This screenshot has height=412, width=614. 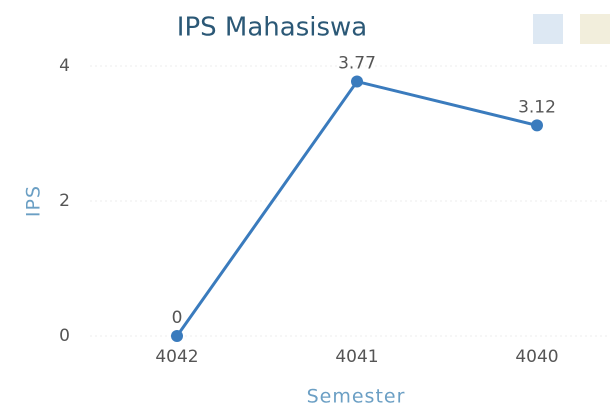 What do you see at coordinates (356, 397) in the screenshot?
I see `x-axis-title: Semester` at bounding box center [356, 397].